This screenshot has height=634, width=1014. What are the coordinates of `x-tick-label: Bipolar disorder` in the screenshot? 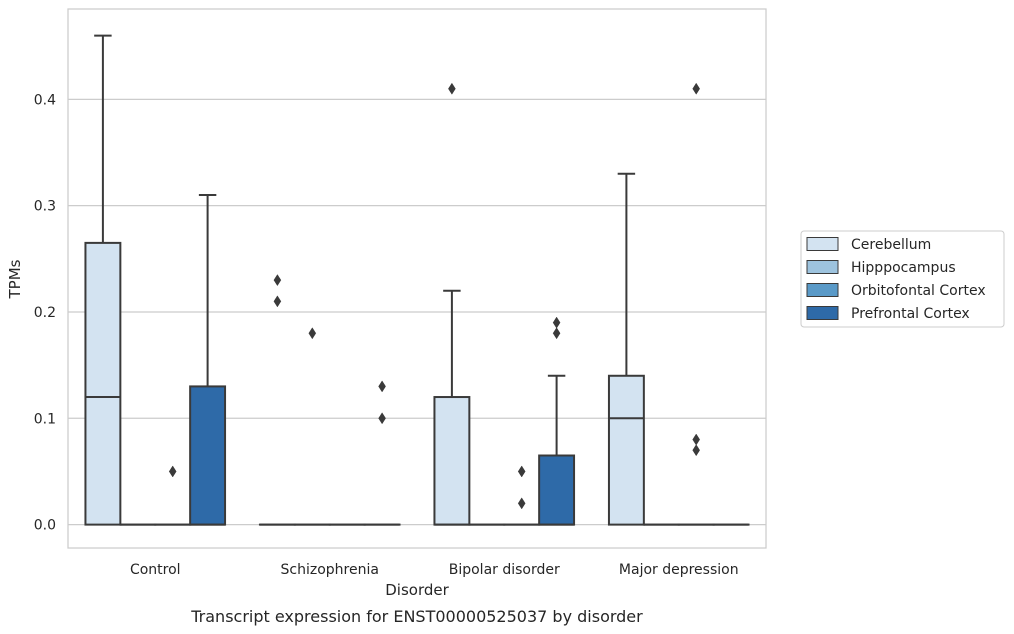 It's located at (504, 570).